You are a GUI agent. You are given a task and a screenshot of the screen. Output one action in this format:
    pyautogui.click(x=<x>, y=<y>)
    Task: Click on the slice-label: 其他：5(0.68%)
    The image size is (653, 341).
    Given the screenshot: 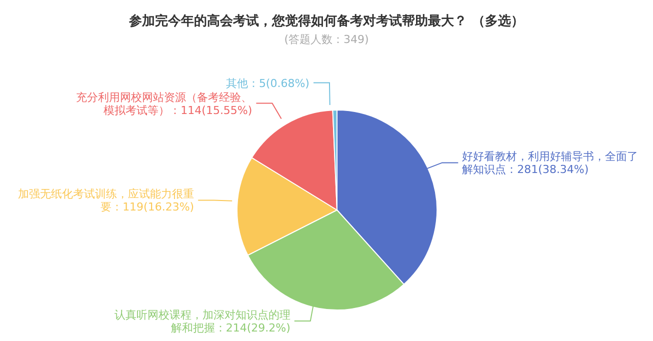 What is the action you would take?
    pyautogui.click(x=268, y=83)
    